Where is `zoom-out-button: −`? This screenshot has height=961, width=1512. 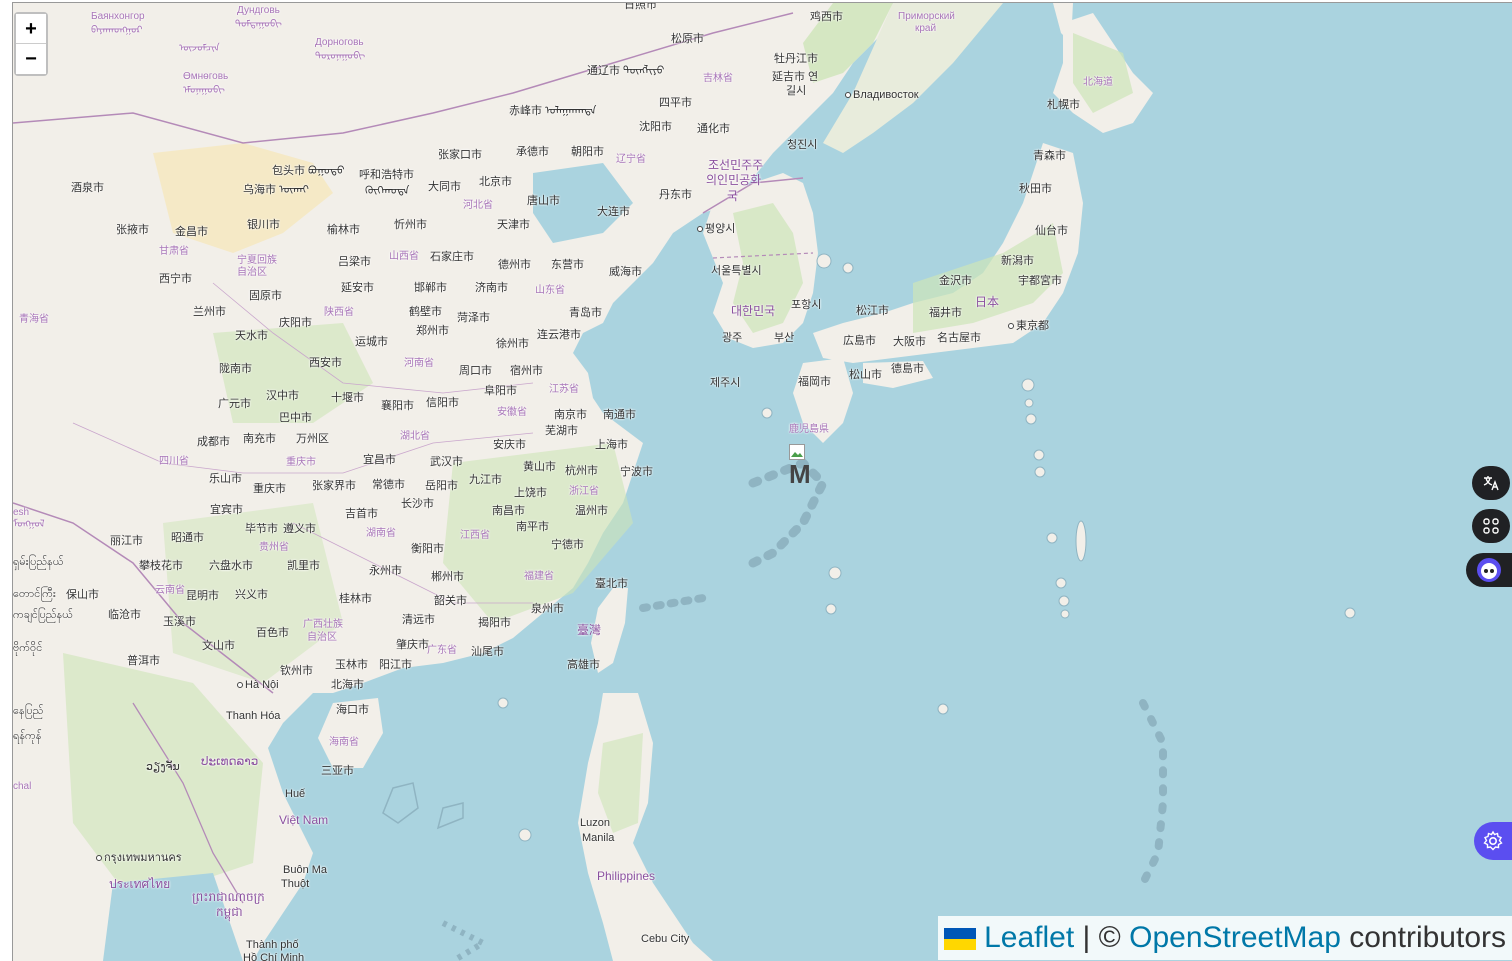 zoom-out-button: − is located at coordinates (31, 59).